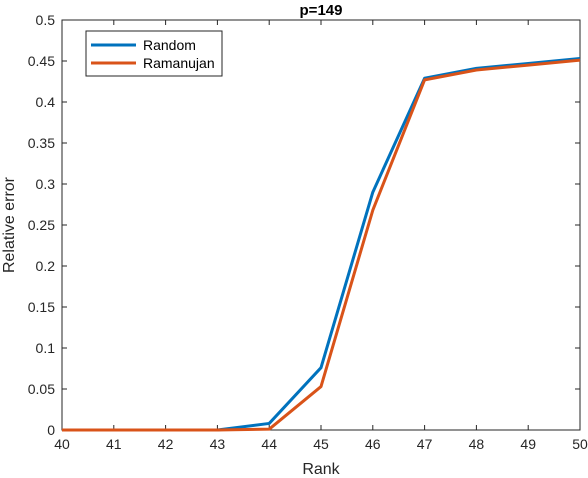 The height and width of the screenshot is (478, 588). I want to click on legend: Random Ramanujan, so click(154, 53).